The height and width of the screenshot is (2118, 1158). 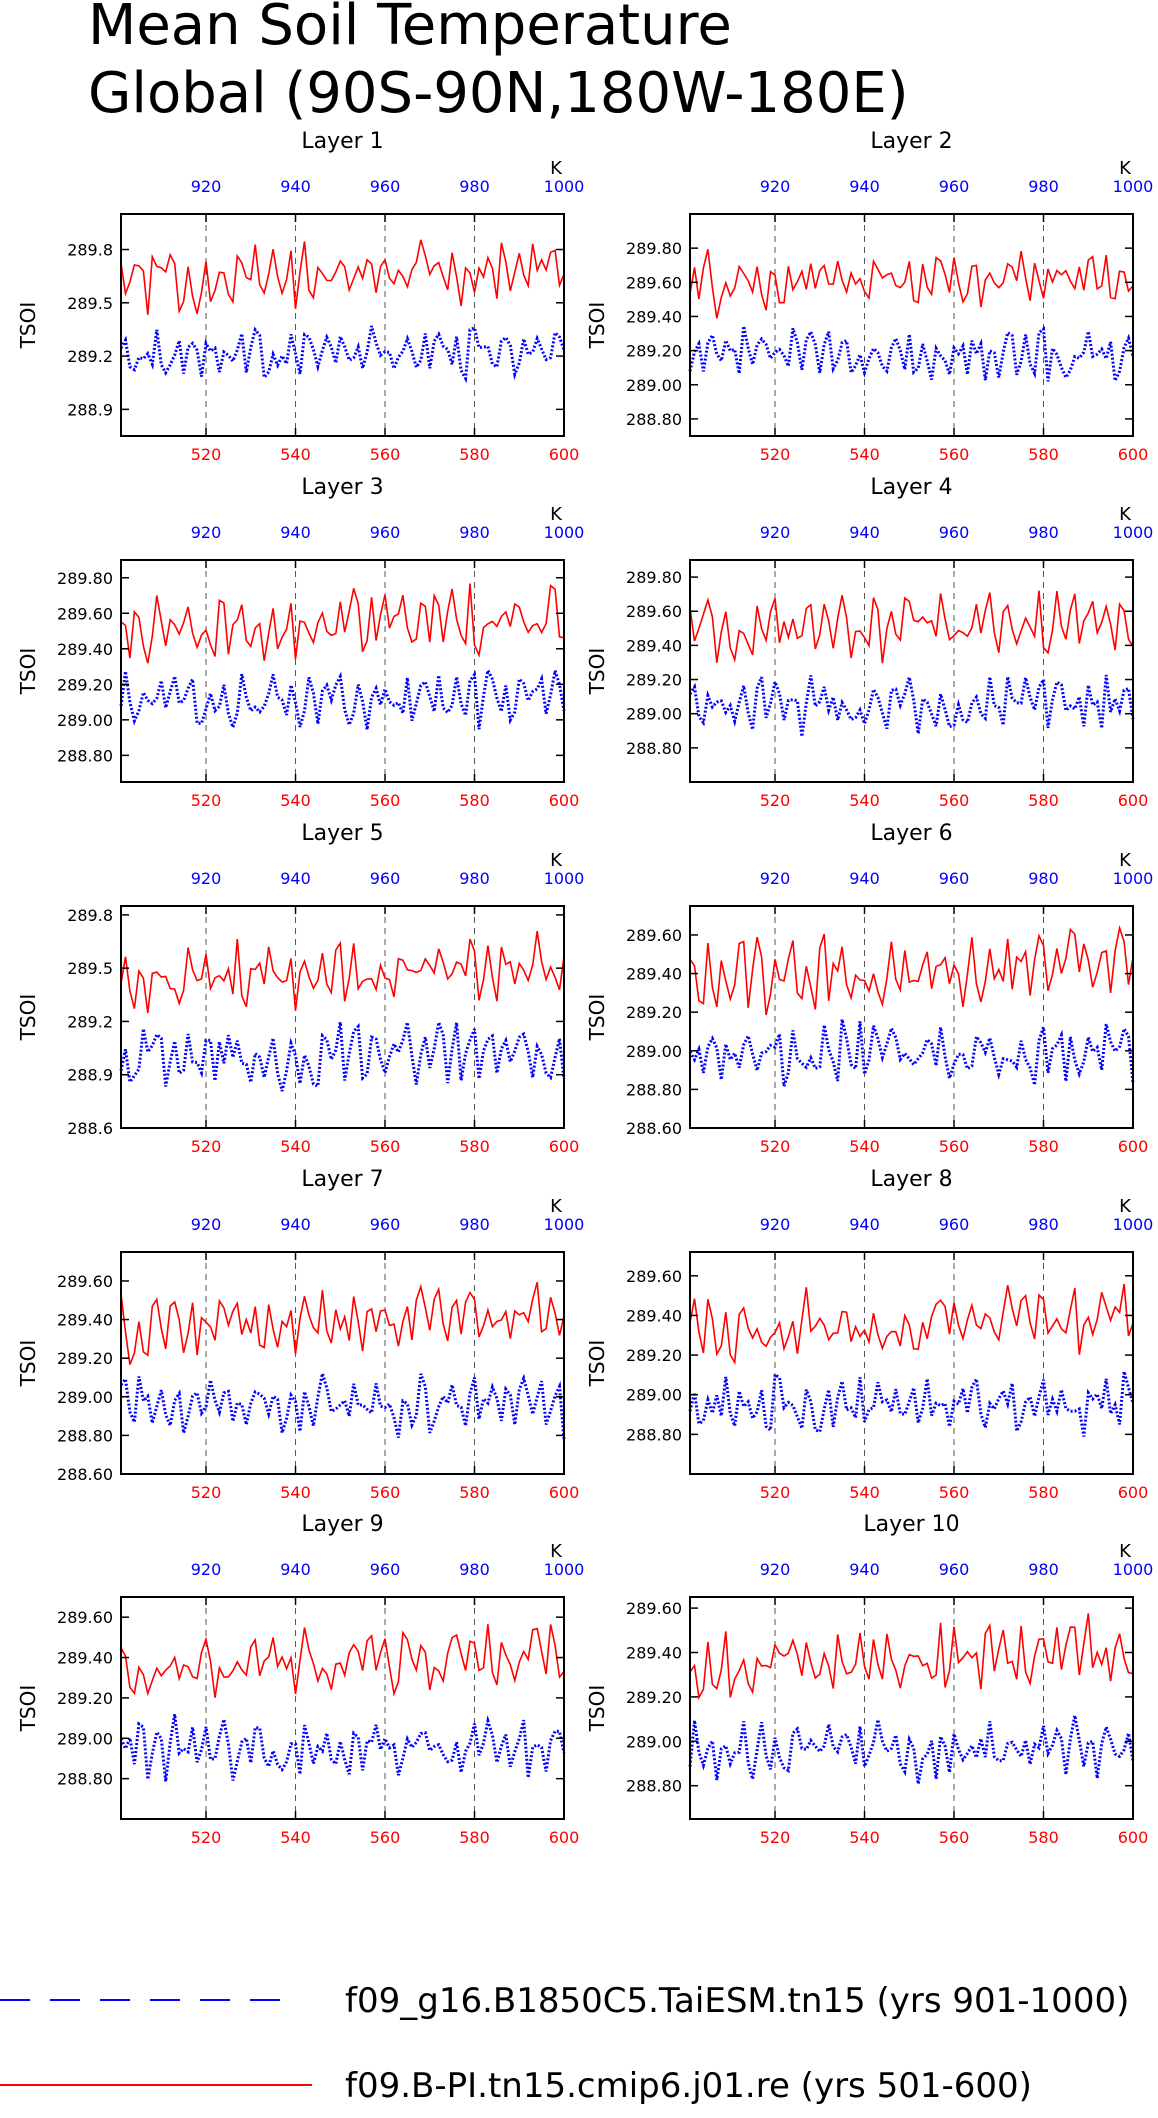 What do you see at coordinates (911, 487) in the screenshot?
I see `panel-title: Layer 4` at bounding box center [911, 487].